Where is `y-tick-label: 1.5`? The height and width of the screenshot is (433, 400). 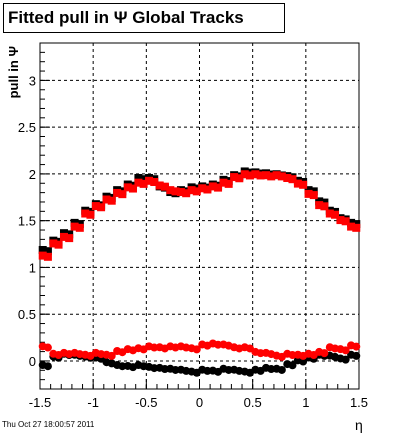 y-tick-label: 1.5 is located at coordinates (27, 221).